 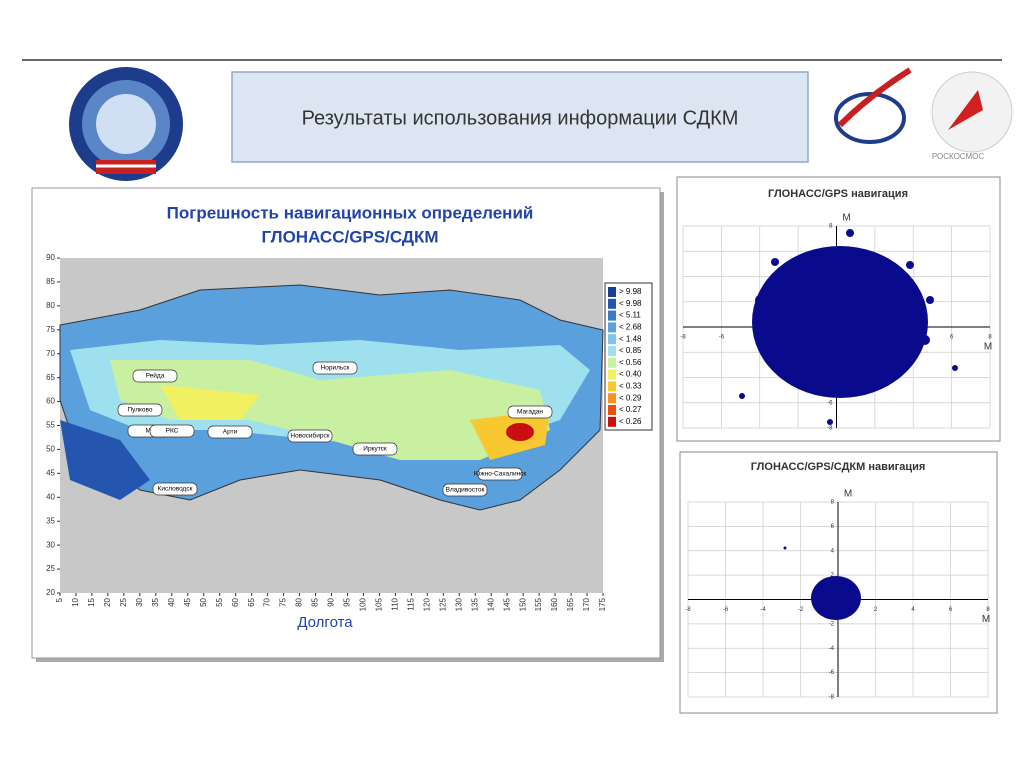 I want to click on legend-label: < 0.33, so click(x=630, y=386).